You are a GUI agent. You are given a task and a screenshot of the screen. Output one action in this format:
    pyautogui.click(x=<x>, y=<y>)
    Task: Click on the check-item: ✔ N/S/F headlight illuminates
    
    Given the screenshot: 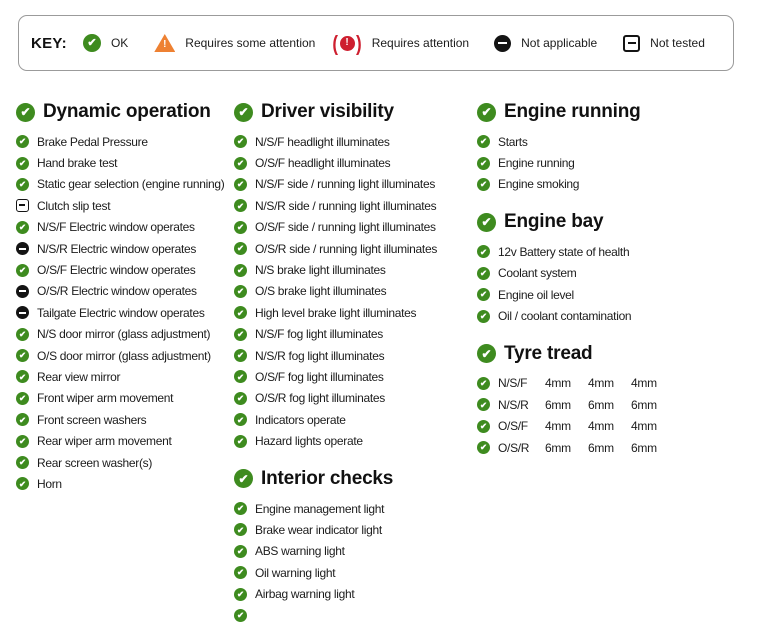 What is the action you would take?
    pyautogui.click(x=354, y=141)
    